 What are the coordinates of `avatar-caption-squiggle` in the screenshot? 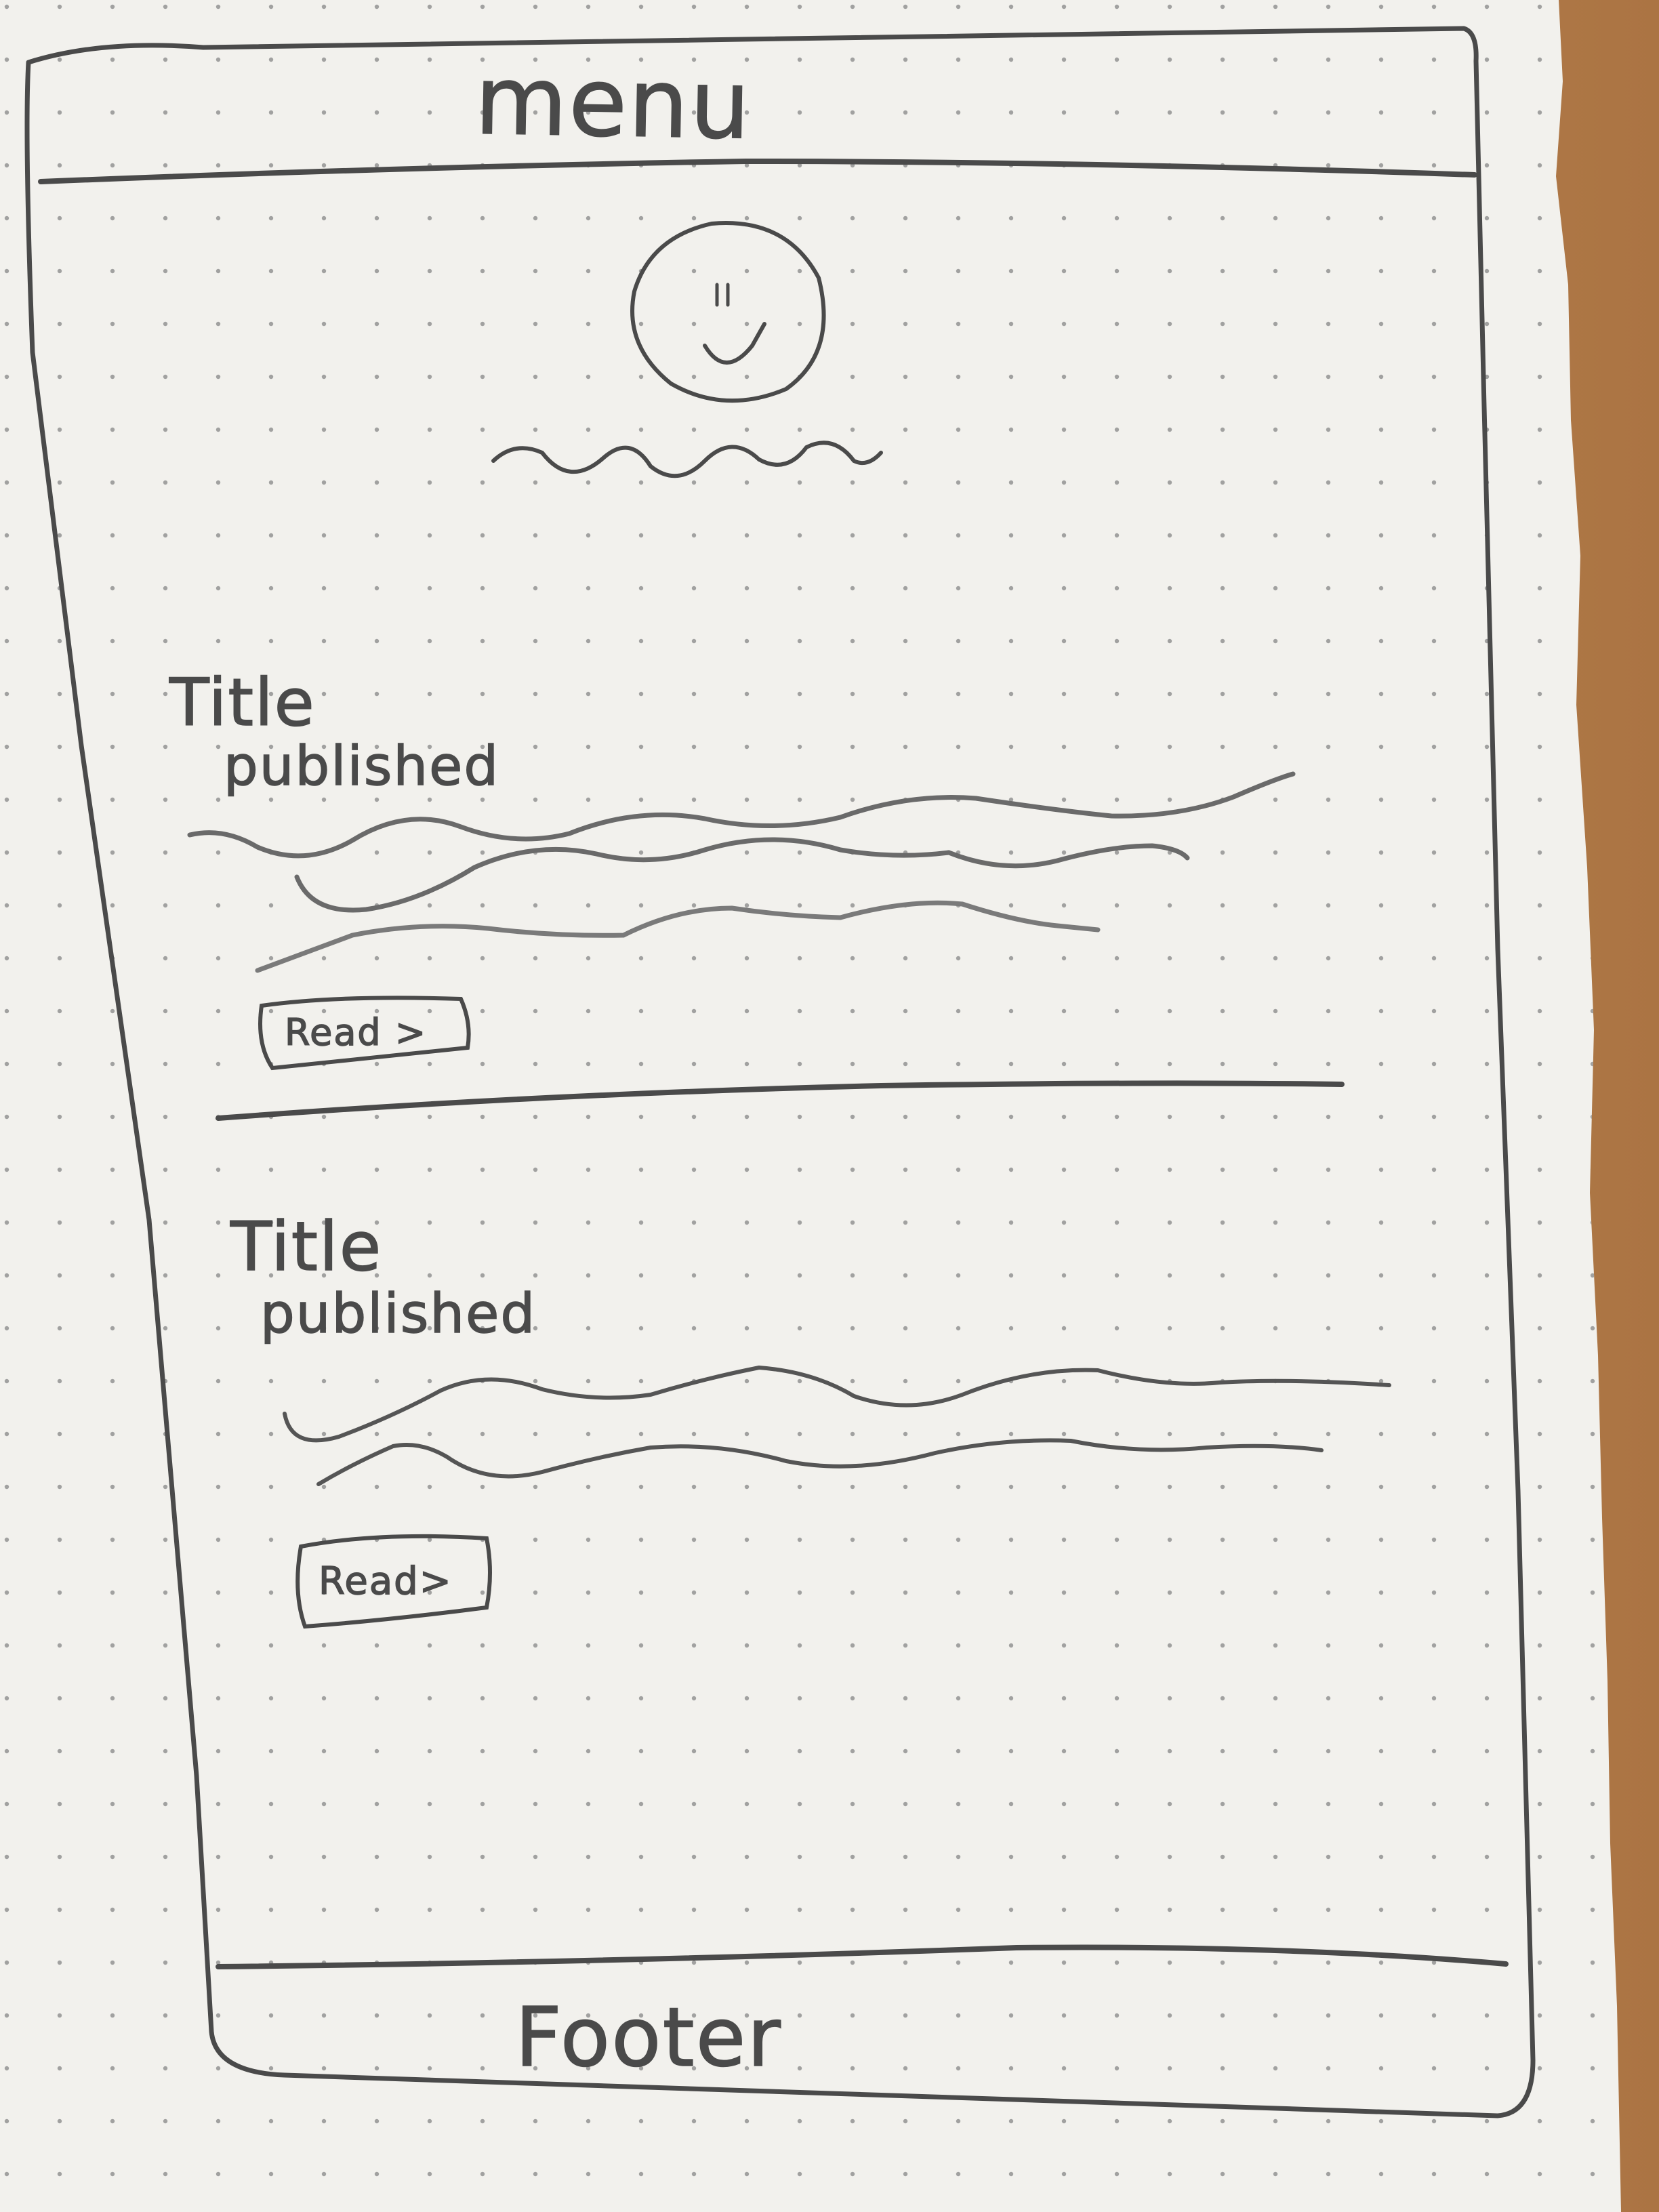 It's located at (687, 460).